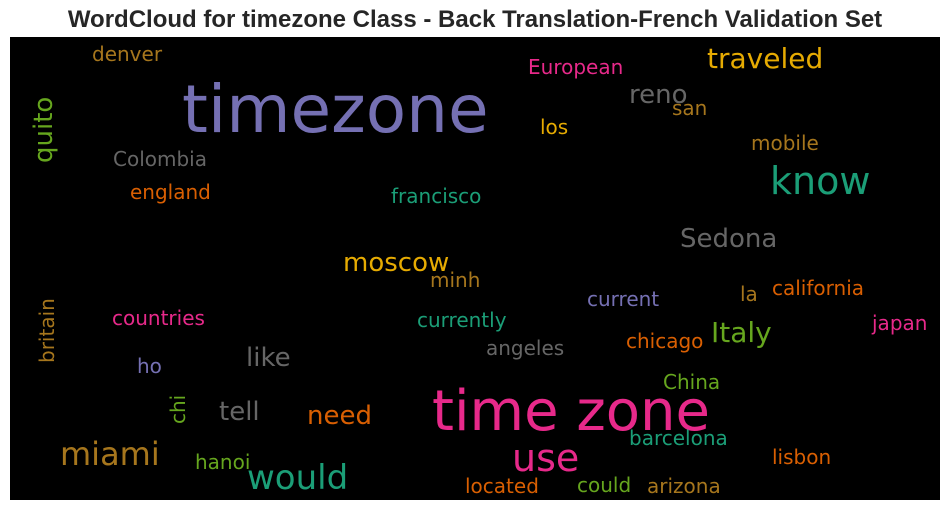  I want to click on word-chi: chi, so click(178, 409).